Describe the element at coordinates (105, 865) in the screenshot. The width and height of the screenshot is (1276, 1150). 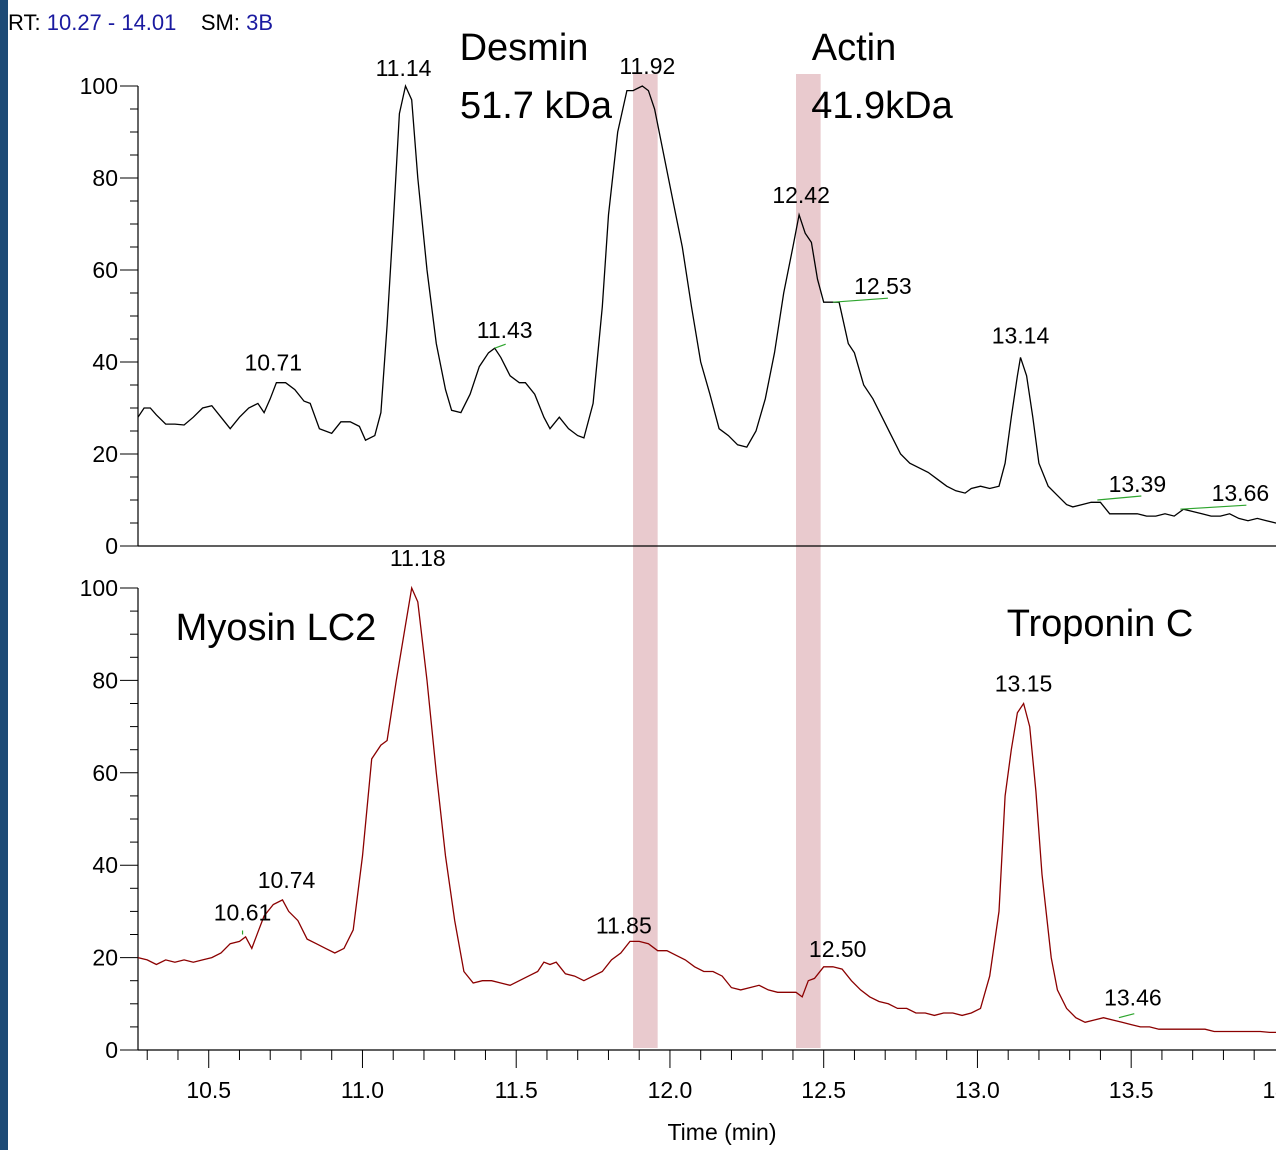
I see `y-tick-label-bottom: 40` at that location.